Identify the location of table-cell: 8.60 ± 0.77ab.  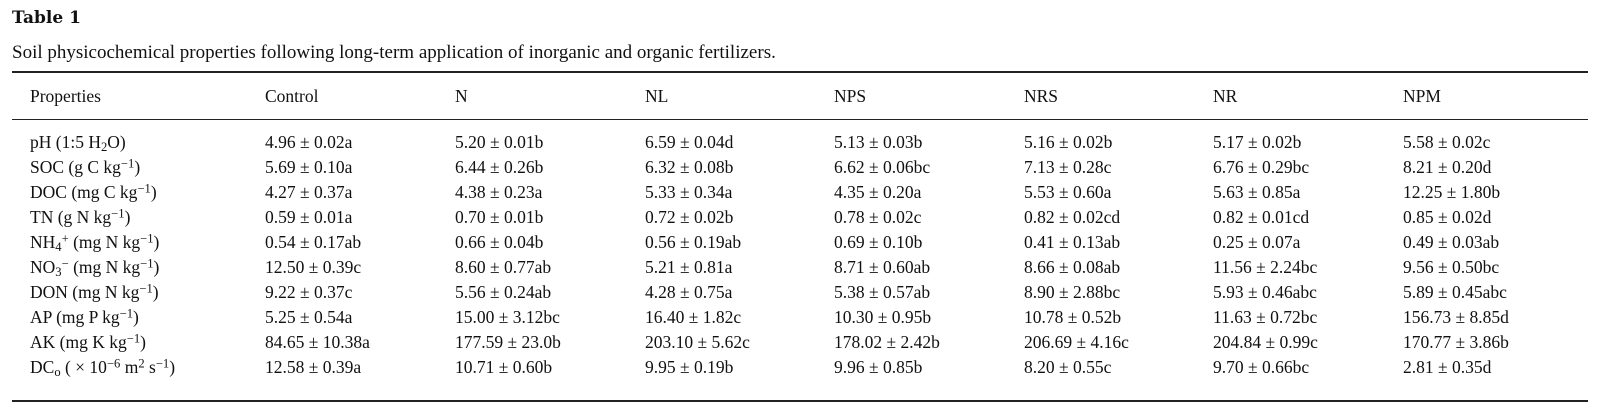
(503, 267).